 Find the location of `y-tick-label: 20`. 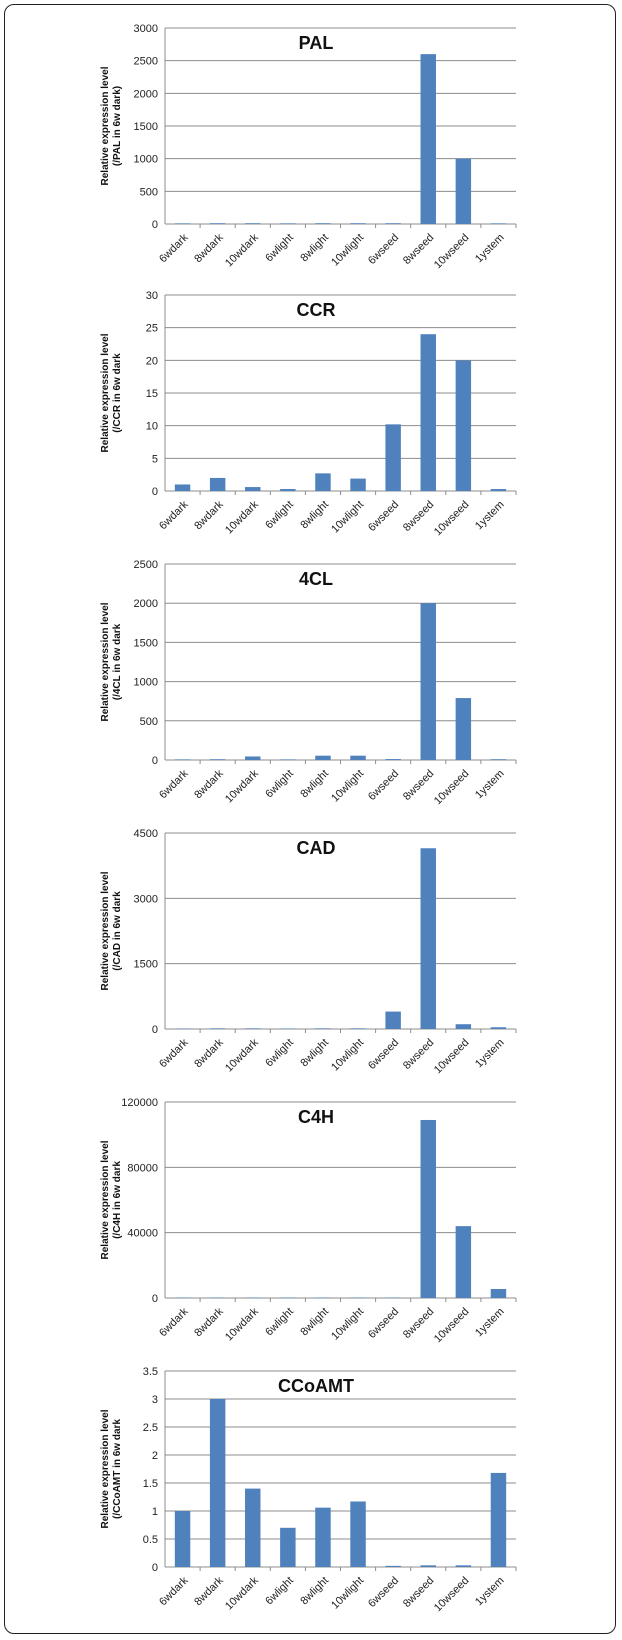

y-tick-label: 20 is located at coordinates (152, 361).